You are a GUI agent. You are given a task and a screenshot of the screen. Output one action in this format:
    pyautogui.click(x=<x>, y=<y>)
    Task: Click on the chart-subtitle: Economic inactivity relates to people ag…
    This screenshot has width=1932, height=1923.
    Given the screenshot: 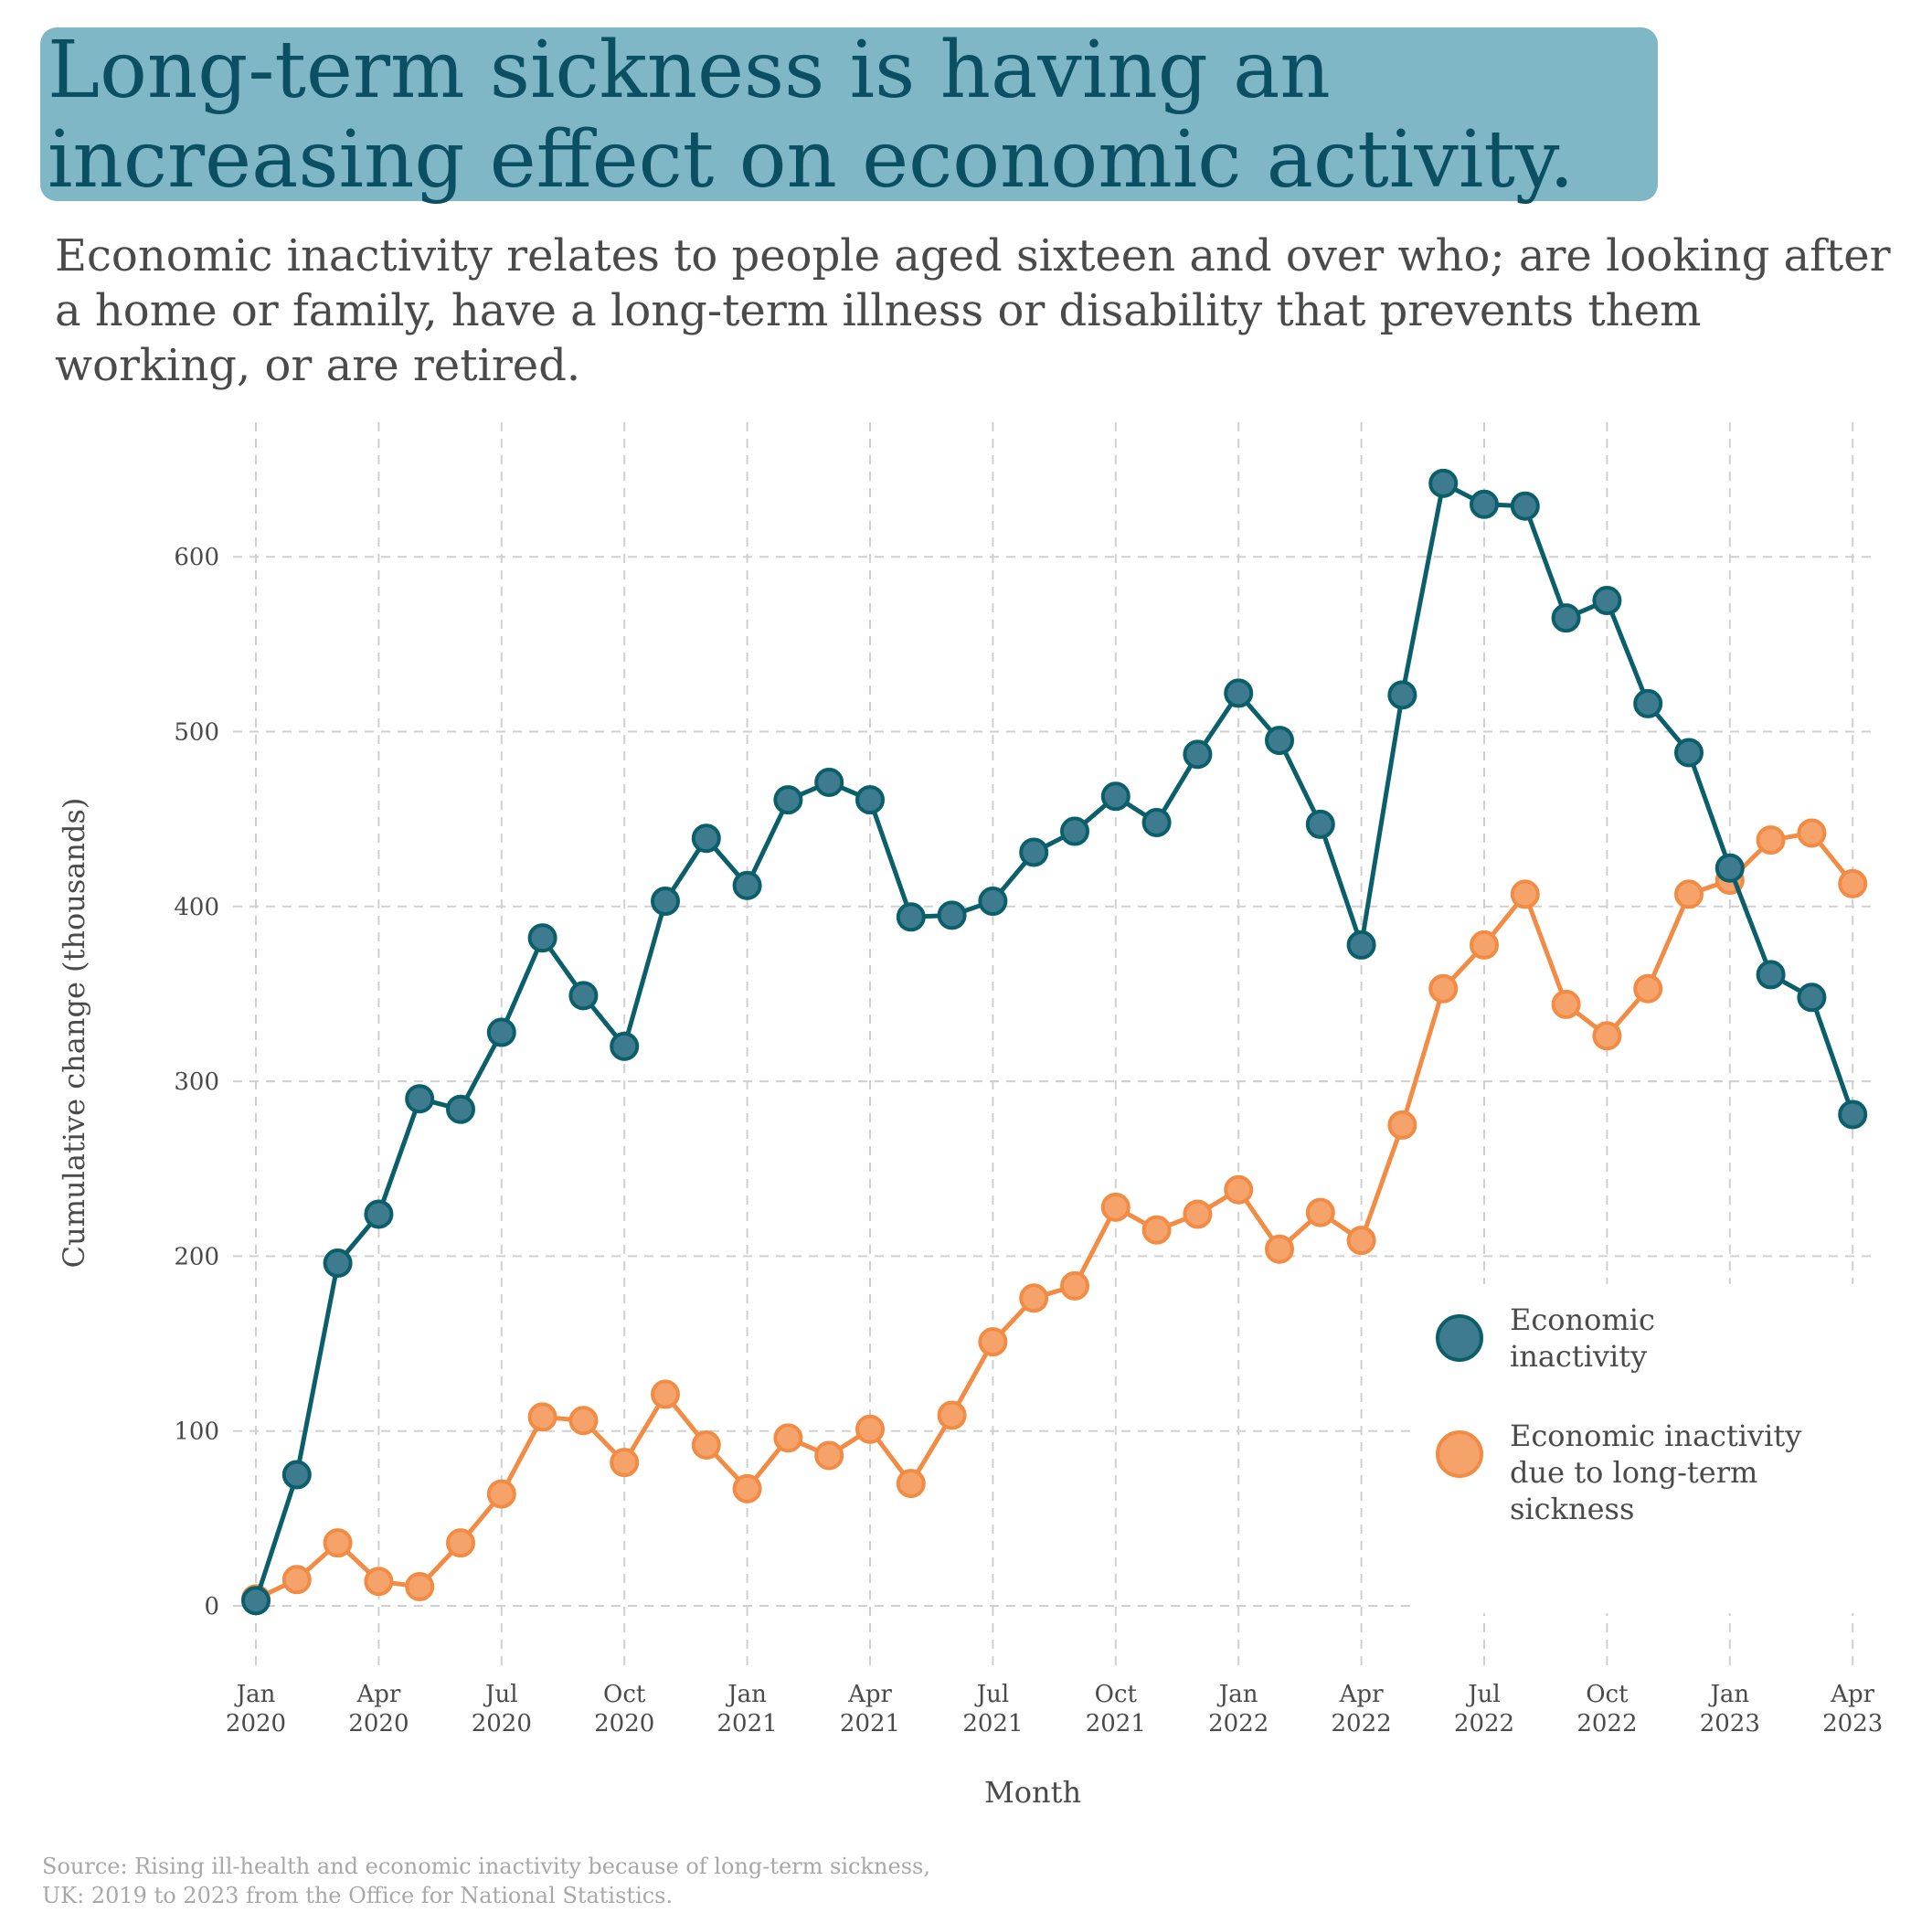 What is the action you would take?
    pyautogui.click(x=973, y=310)
    